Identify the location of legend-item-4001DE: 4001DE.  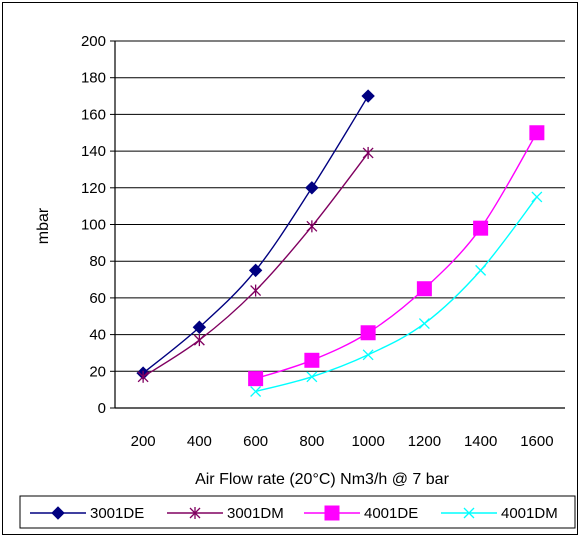
(361, 513).